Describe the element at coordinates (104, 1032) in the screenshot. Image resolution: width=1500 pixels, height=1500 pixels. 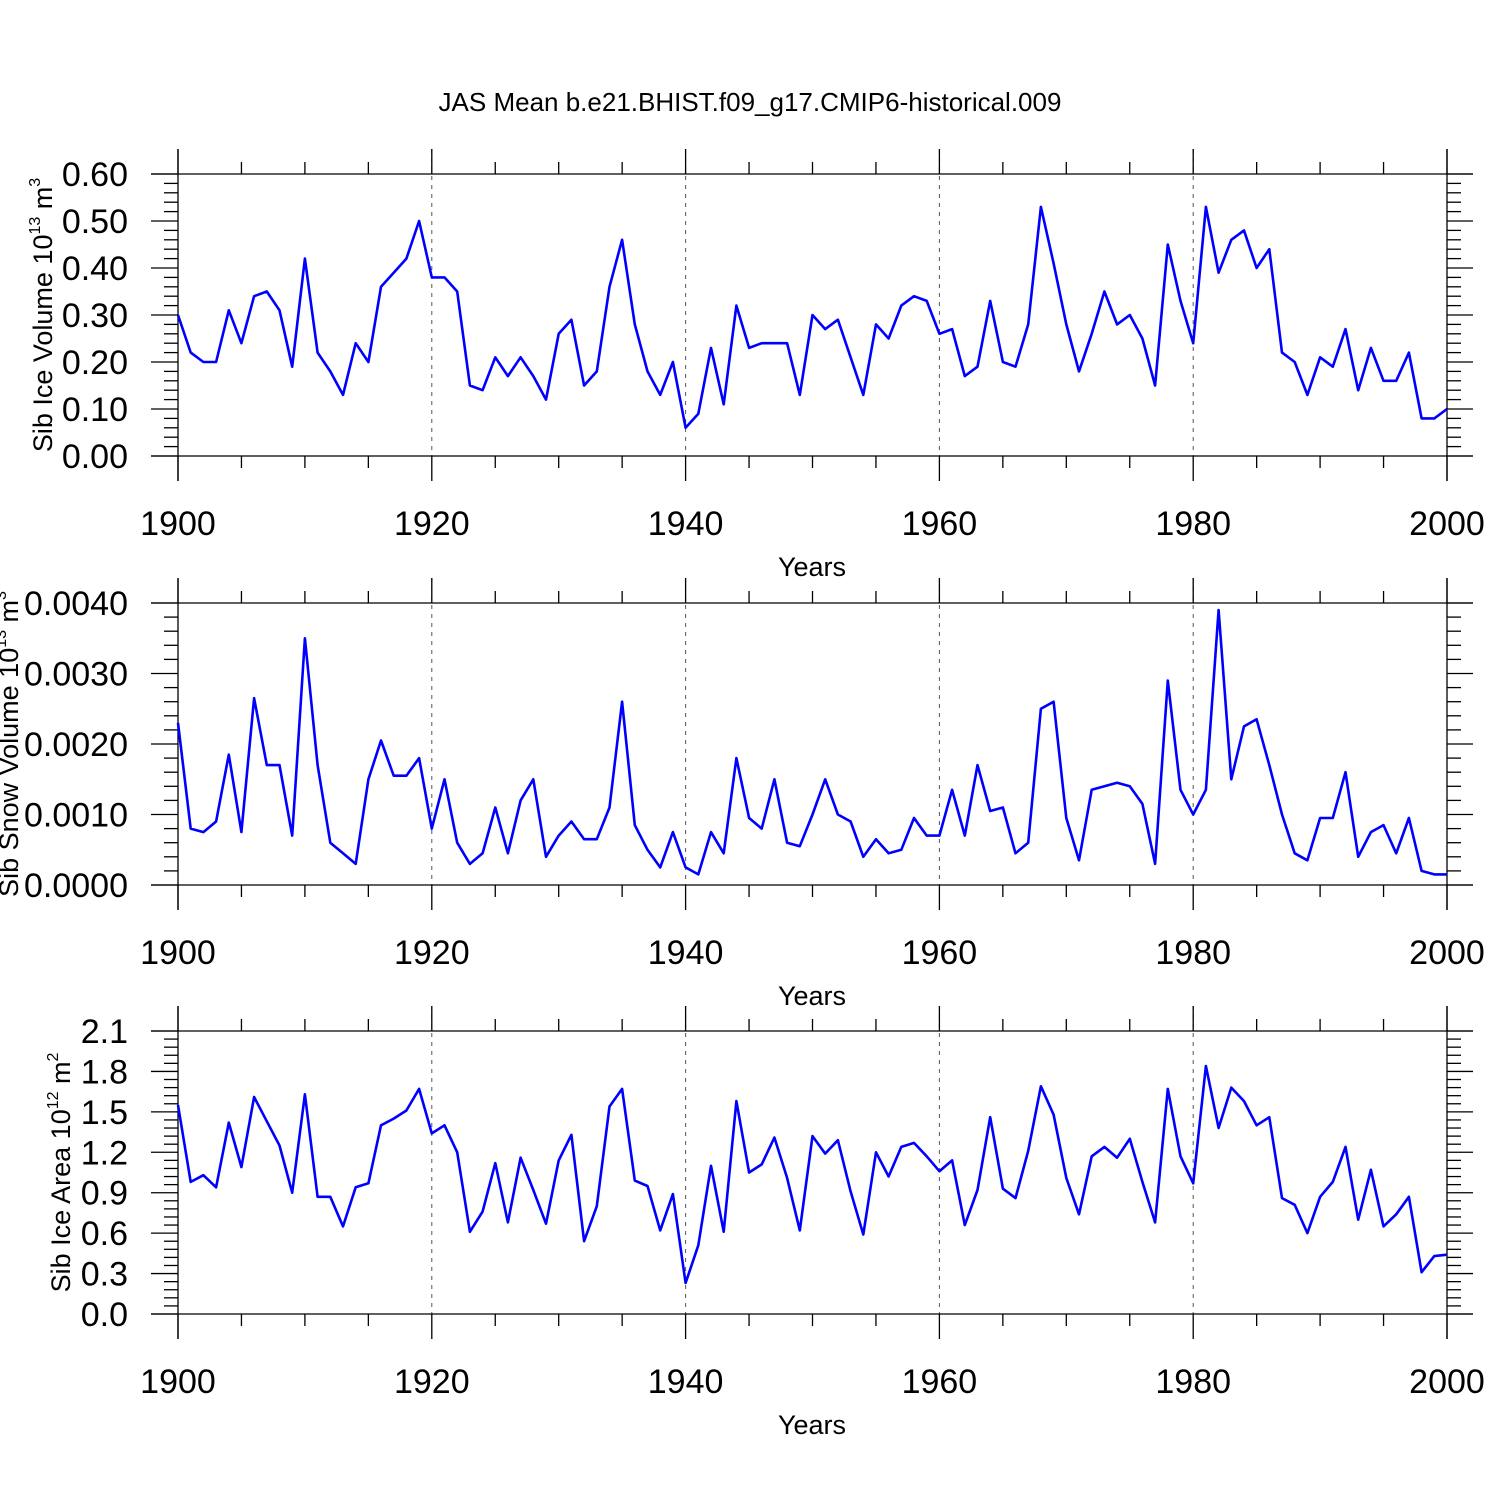
I see `y-tick-label: 2.1` at that location.